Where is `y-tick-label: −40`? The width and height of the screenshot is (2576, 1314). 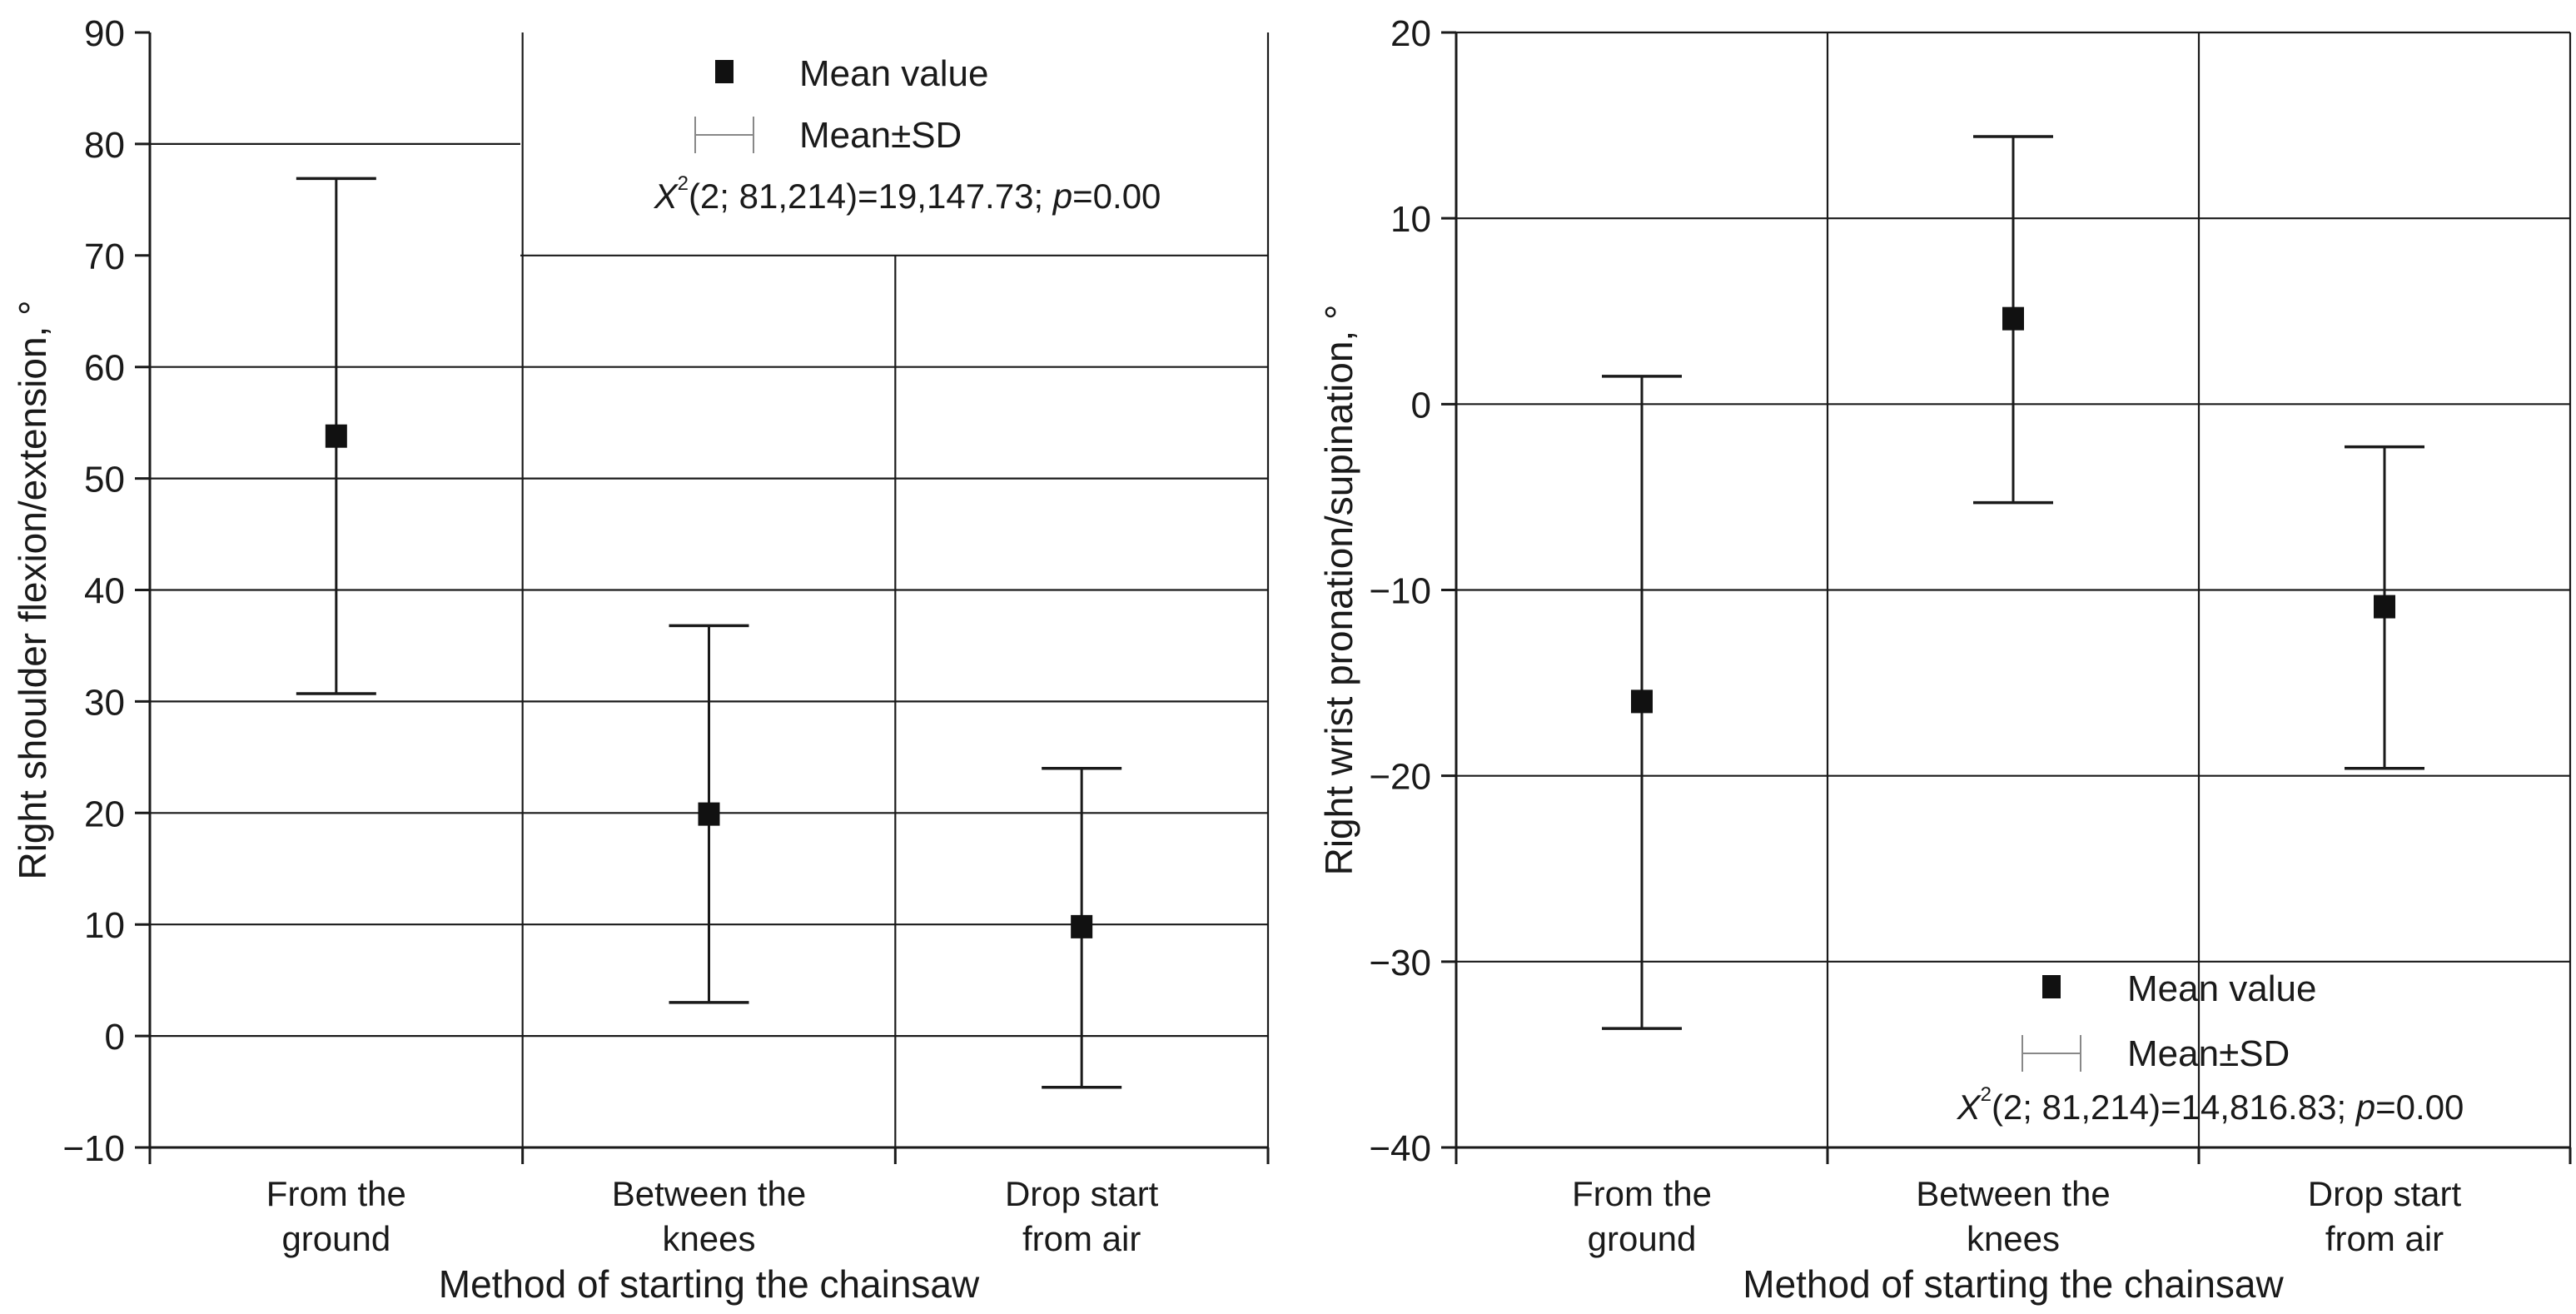 y-tick-label: −40 is located at coordinates (1400, 1148).